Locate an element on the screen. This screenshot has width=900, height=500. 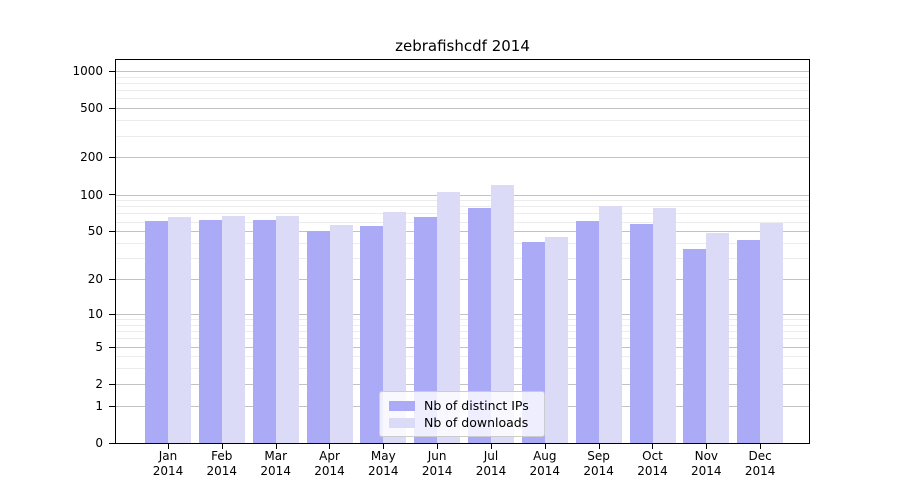
x-tick-label: Mar 2014 is located at coordinates (275, 464).